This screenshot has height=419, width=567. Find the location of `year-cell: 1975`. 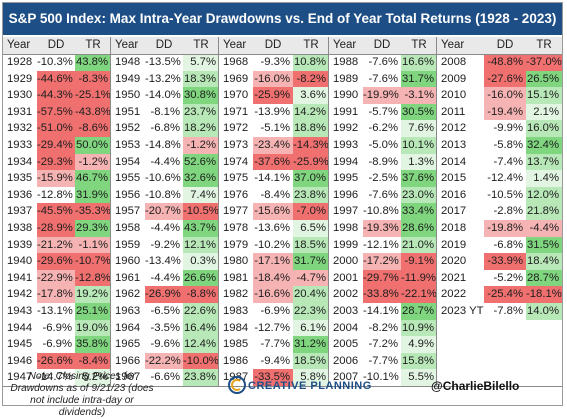

year-cell: 1975 is located at coordinates (236, 178).